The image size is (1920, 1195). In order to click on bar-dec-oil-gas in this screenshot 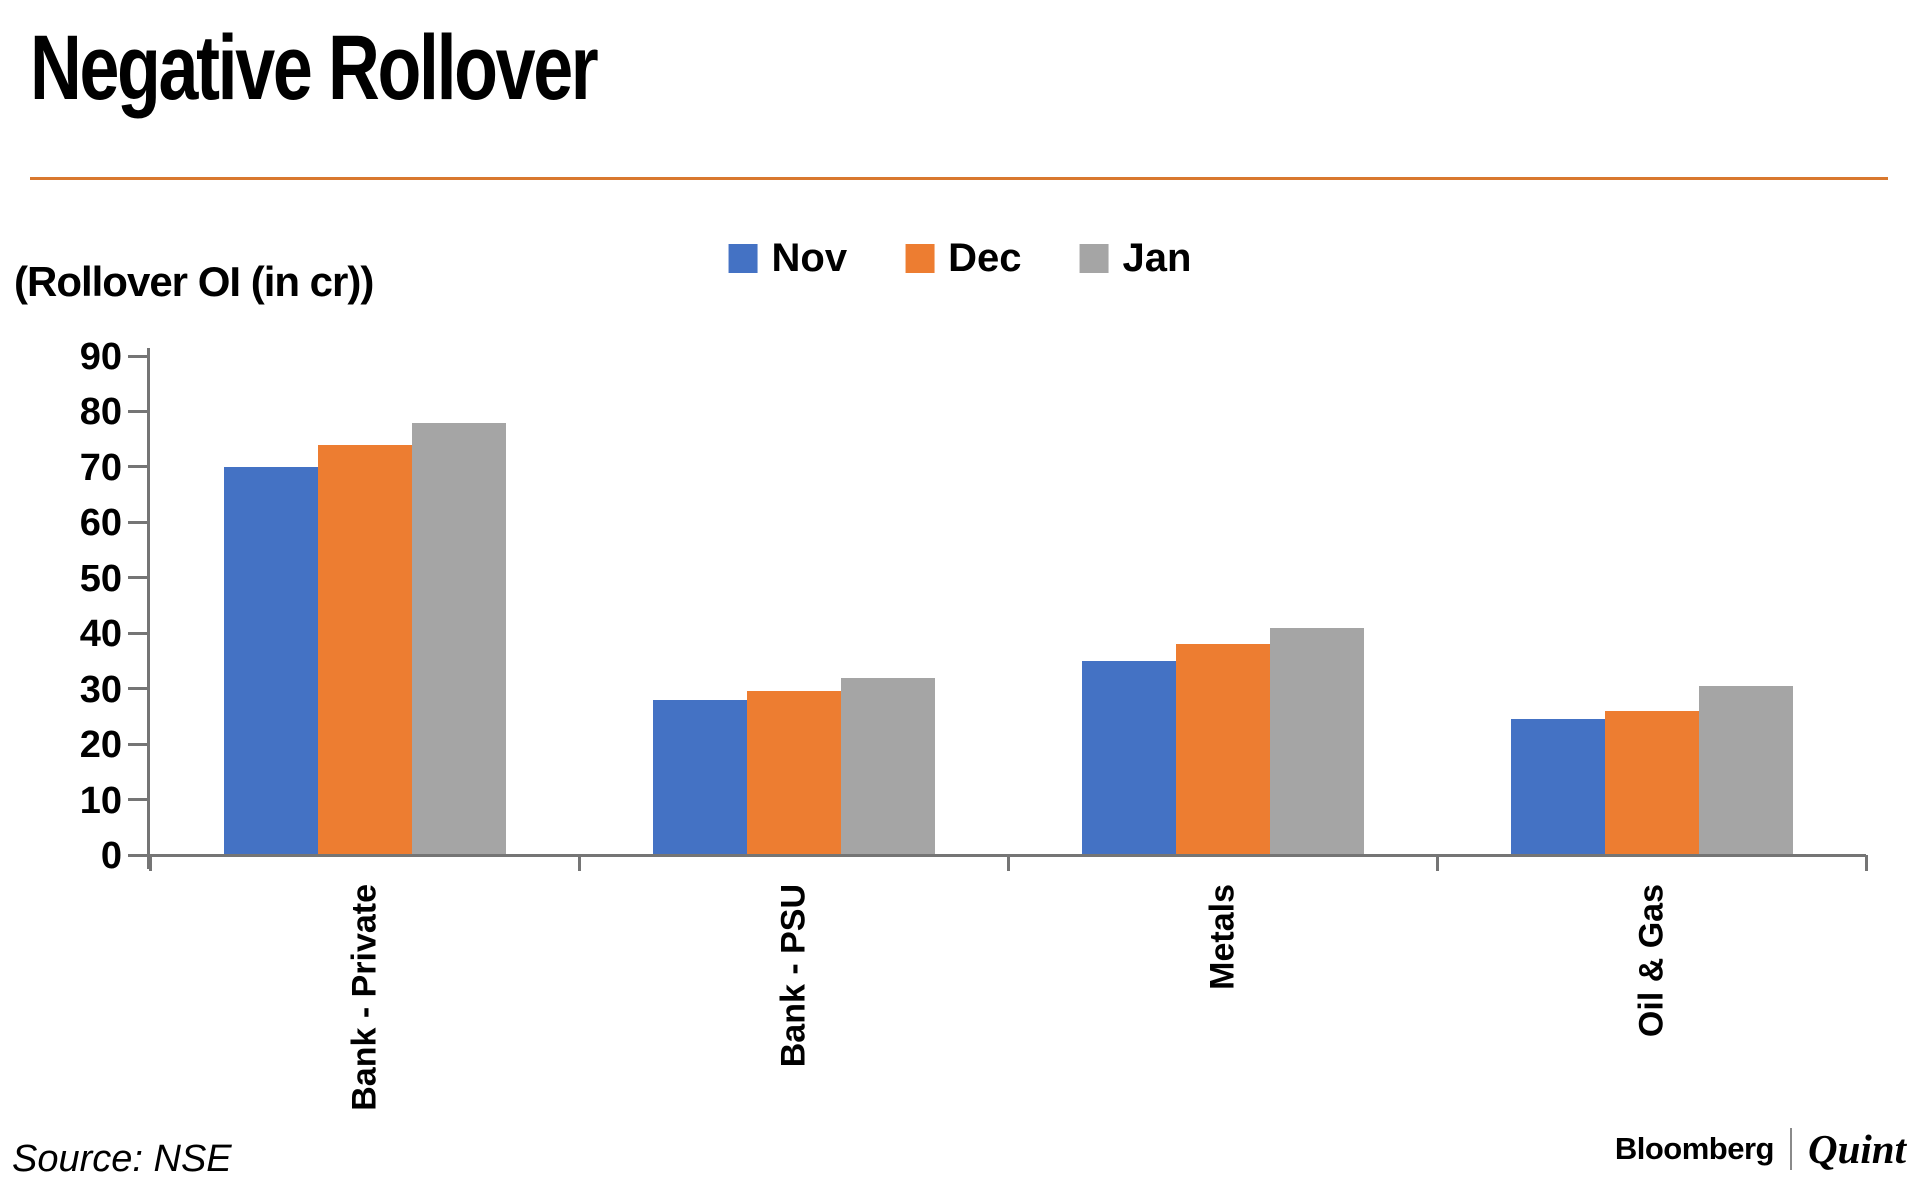, I will do `click(1651, 782)`.